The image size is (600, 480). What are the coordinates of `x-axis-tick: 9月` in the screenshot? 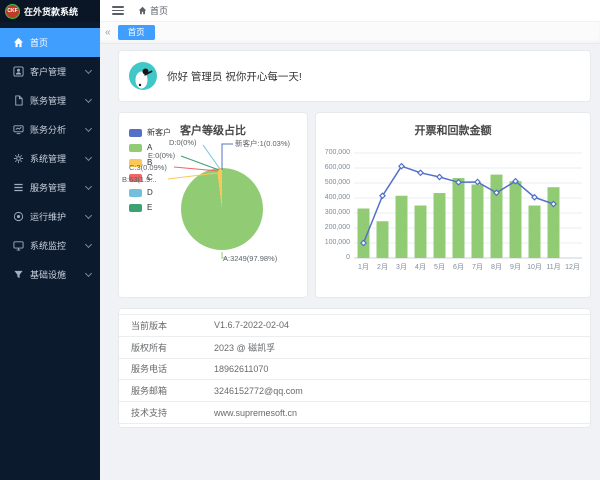 It's located at (515, 267).